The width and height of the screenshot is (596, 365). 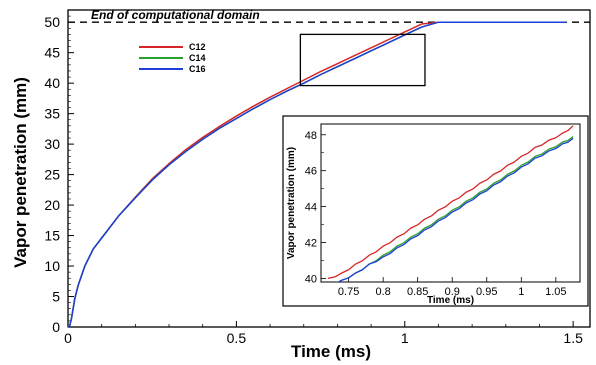 What do you see at coordinates (452, 292) in the screenshot?
I see `inset-x-tick-label: 0.9` at bounding box center [452, 292].